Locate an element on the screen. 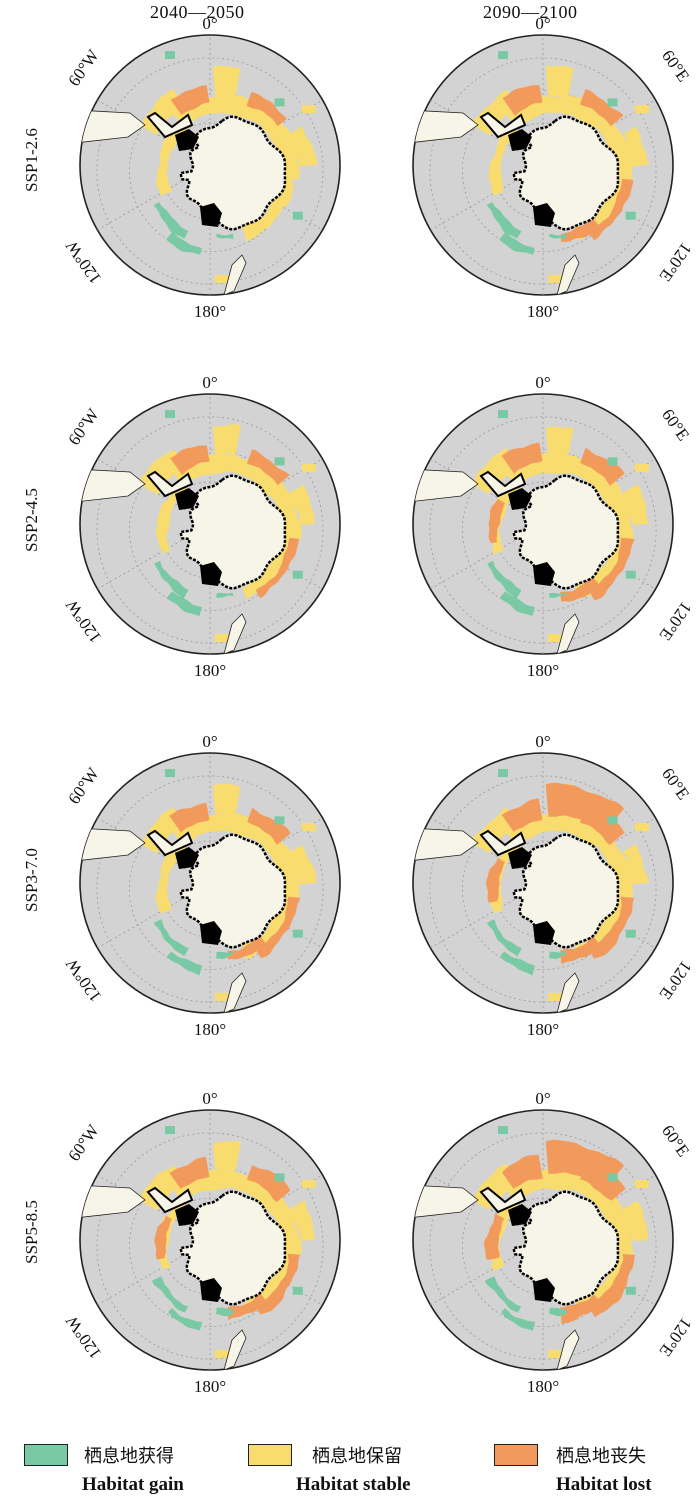  map-panel-r4-c2: 0° 180° 60°E 120°E is located at coordinates (554, 1242).